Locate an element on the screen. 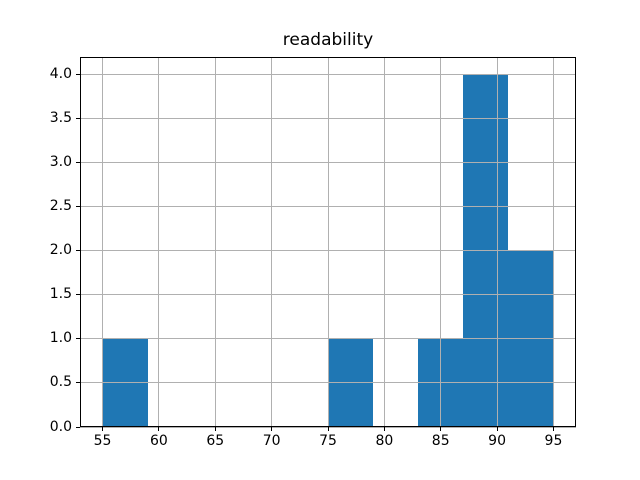  y-tick-label: 4.0 is located at coordinates (60, 74).